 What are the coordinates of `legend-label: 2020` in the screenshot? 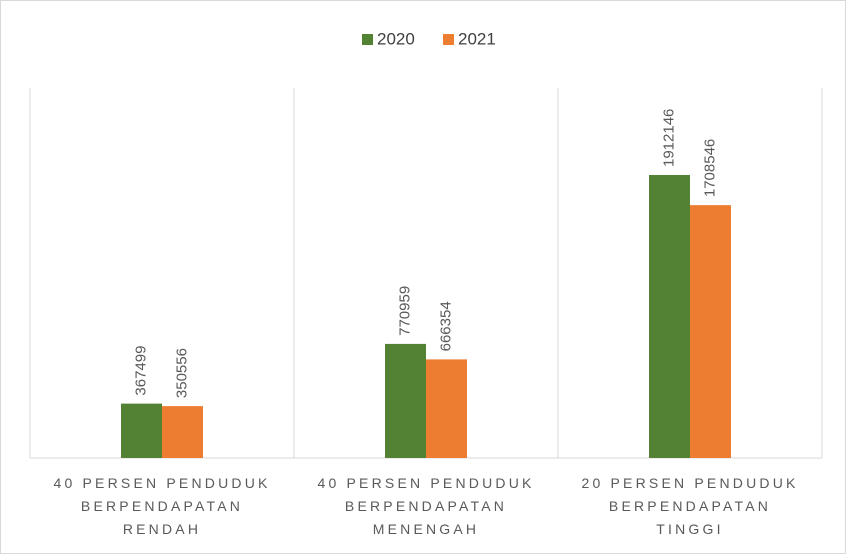 It's located at (396, 38).